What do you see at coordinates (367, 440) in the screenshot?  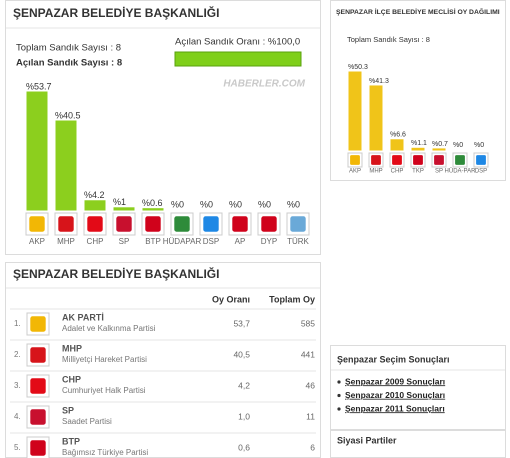 I see `parties-title: Siyasi Partiler` at bounding box center [367, 440].